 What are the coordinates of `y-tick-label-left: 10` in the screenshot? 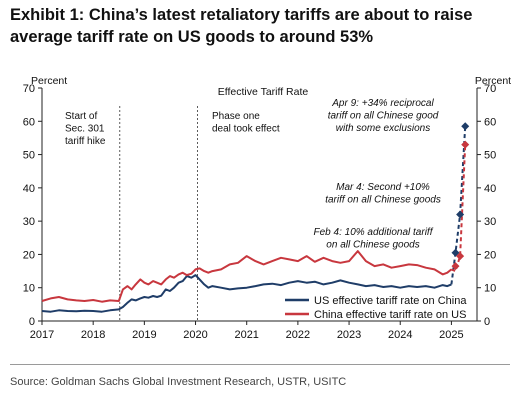 It's located at (29, 289).